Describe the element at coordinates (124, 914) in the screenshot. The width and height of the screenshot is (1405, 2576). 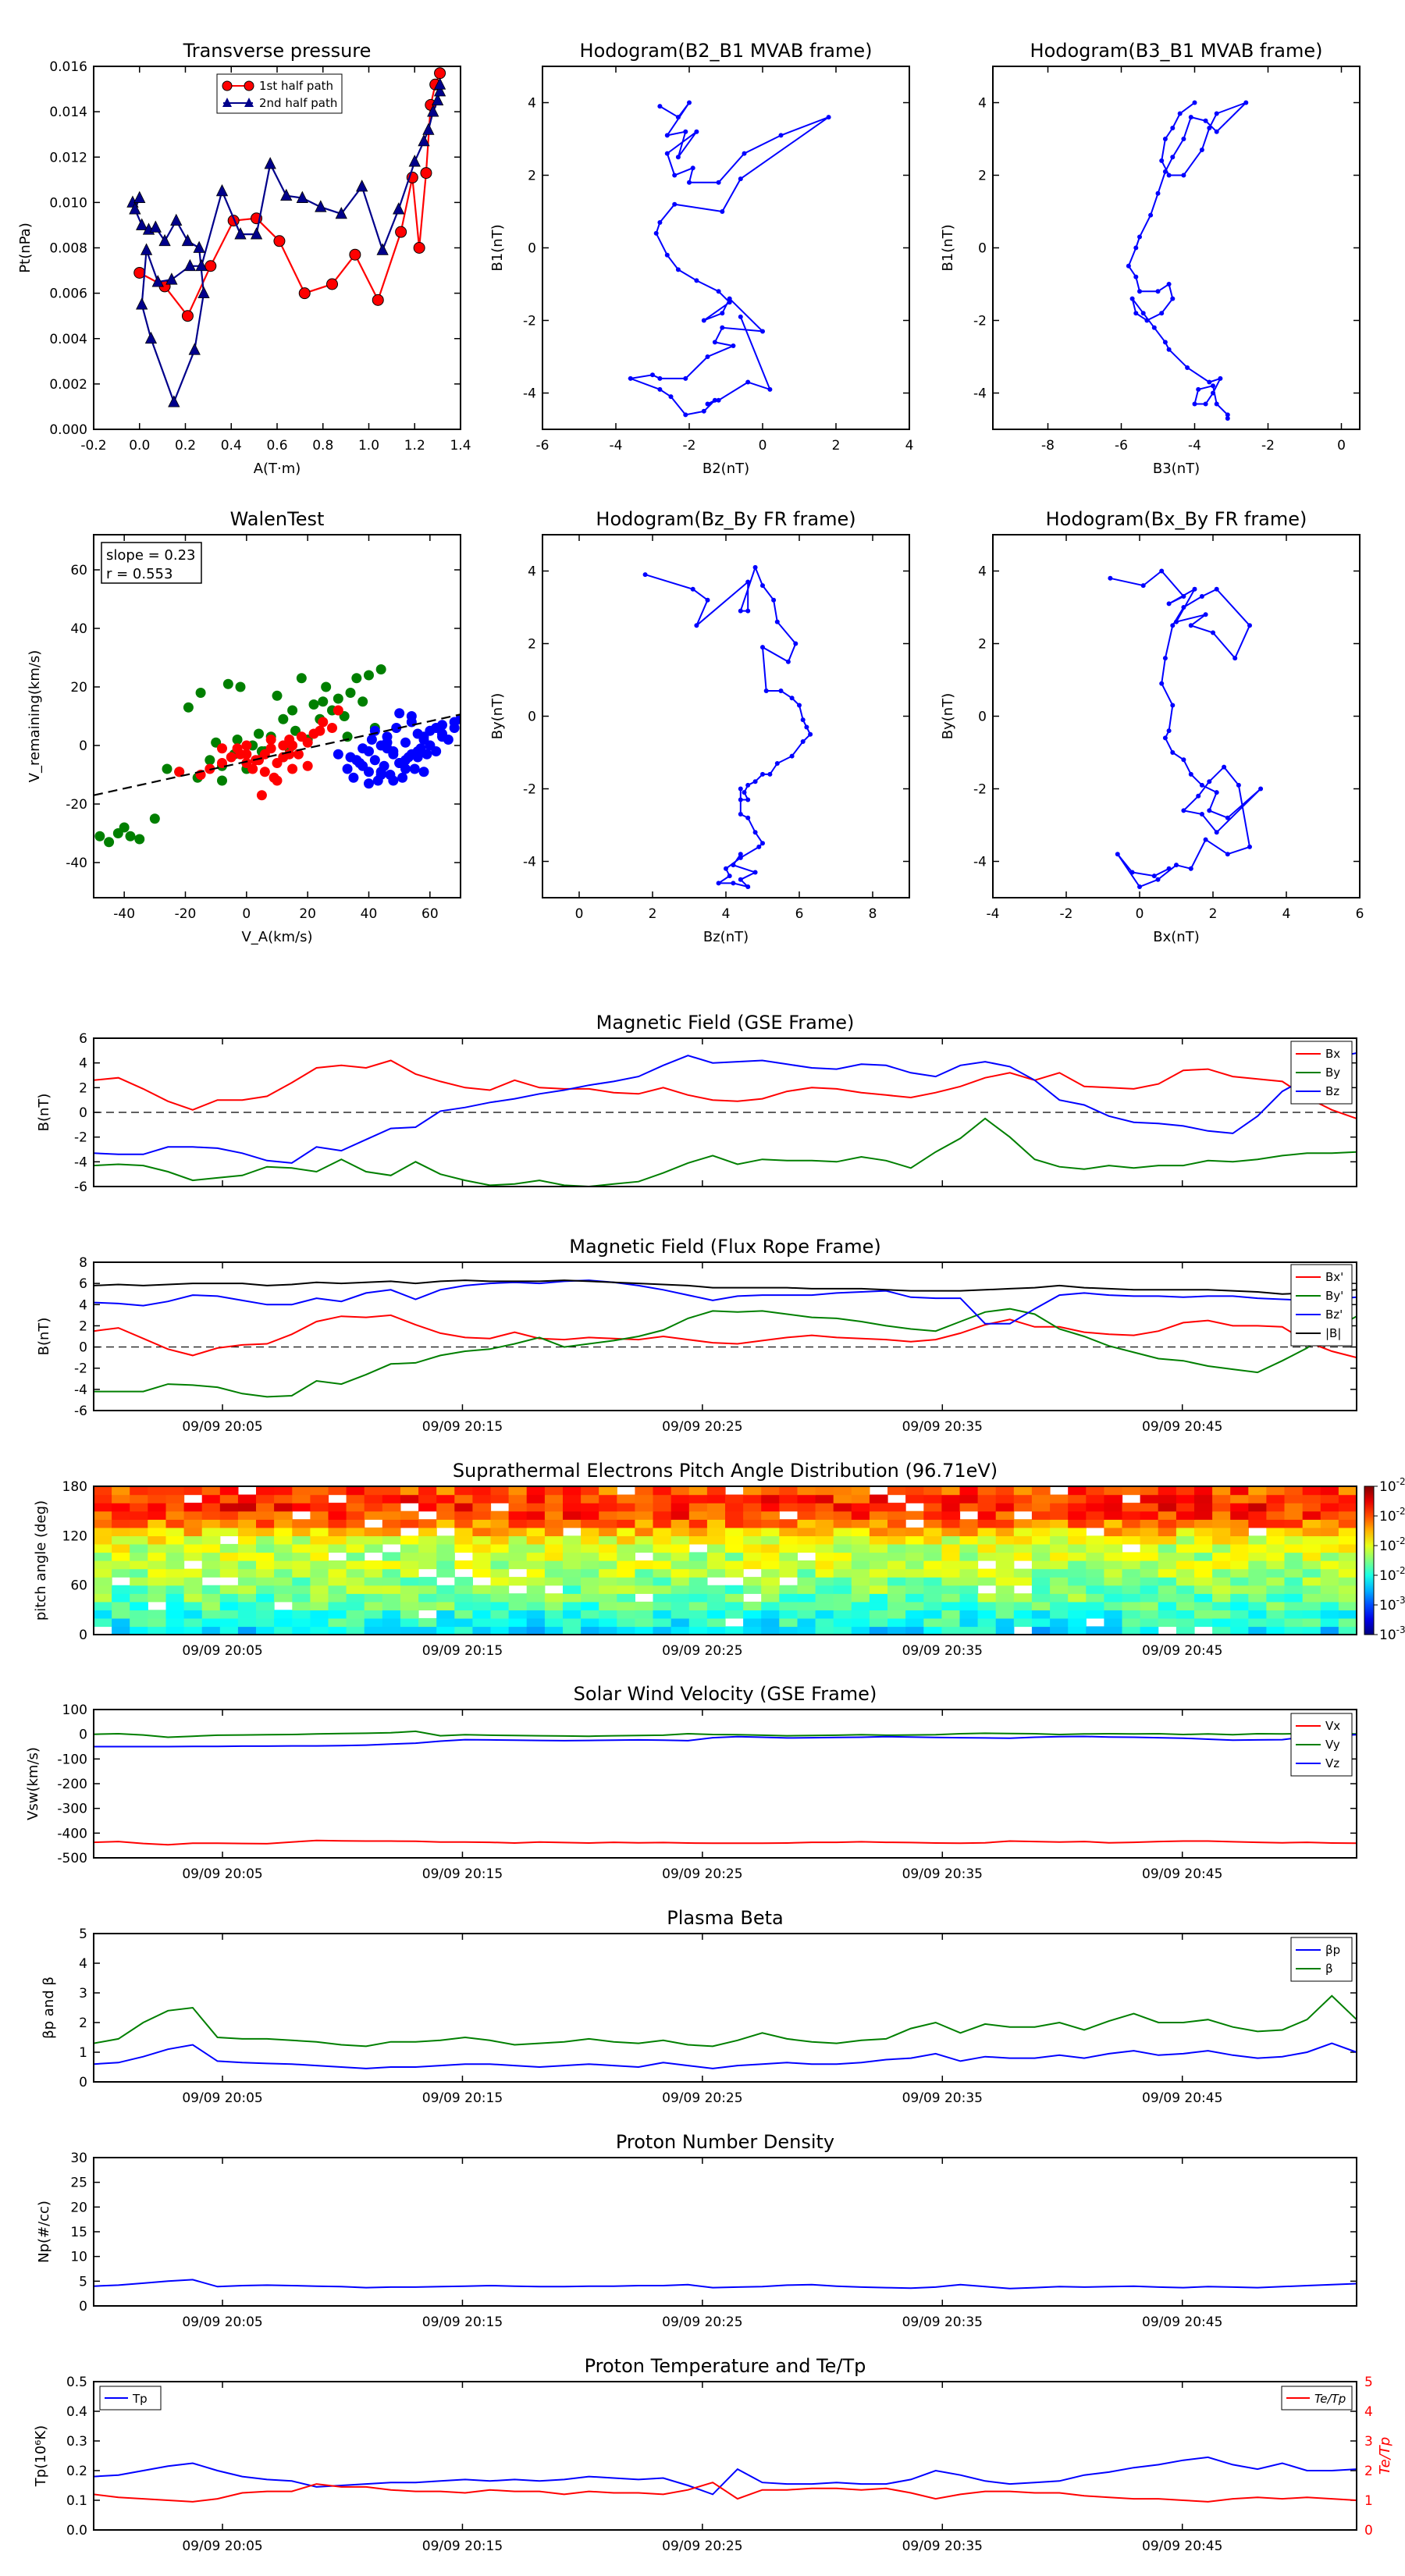
I see `walen-xtick-label: -40` at that location.